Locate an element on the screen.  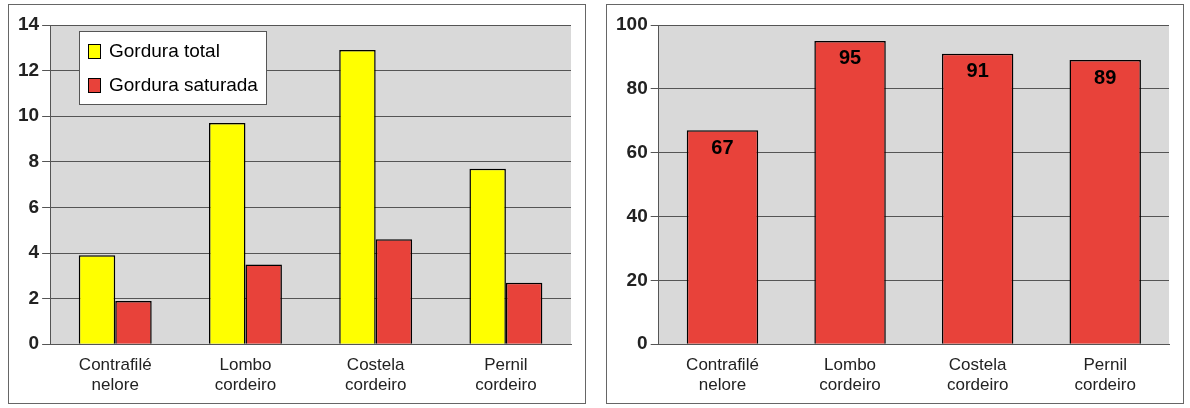
data-label: 89 is located at coordinates (1105, 76).